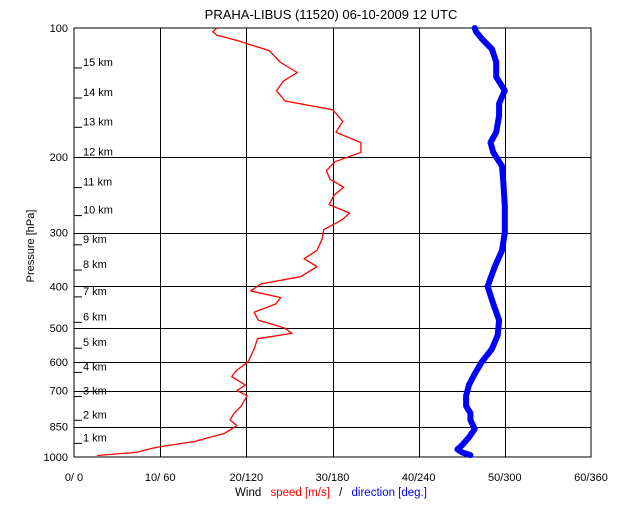 The height and width of the screenshot is (509, 628). What do you see at coordinates (248, 493) in the screenshot?
I see `x-axis-label-prefix: Wind` at bounding box center [248, 493].